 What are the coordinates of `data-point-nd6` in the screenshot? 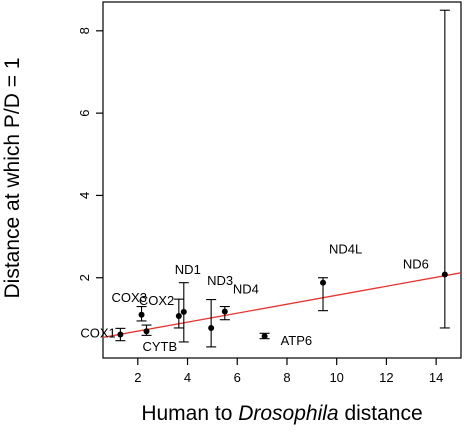 It's located at (444, 274).